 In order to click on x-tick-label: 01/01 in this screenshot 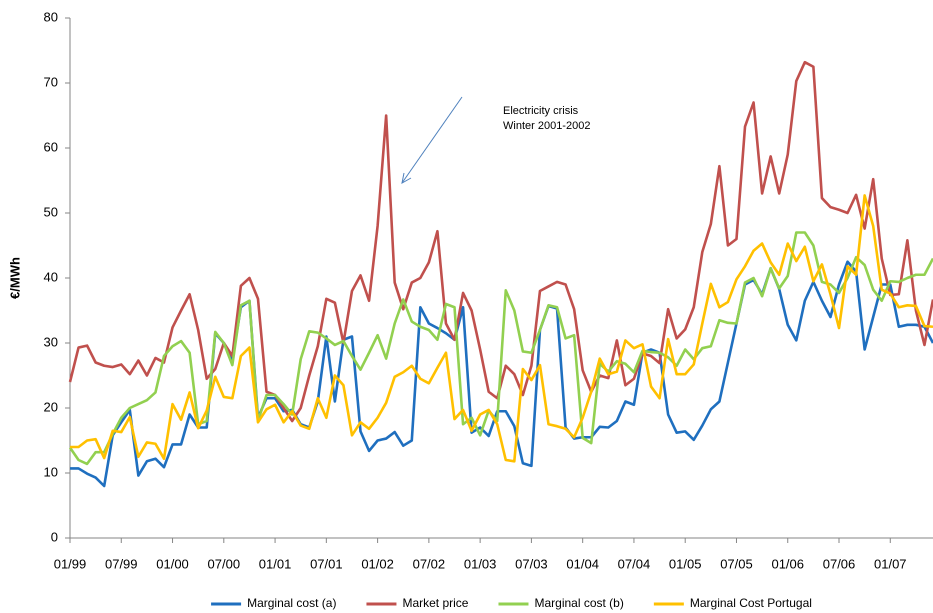, I will do `click(275, 563)`.